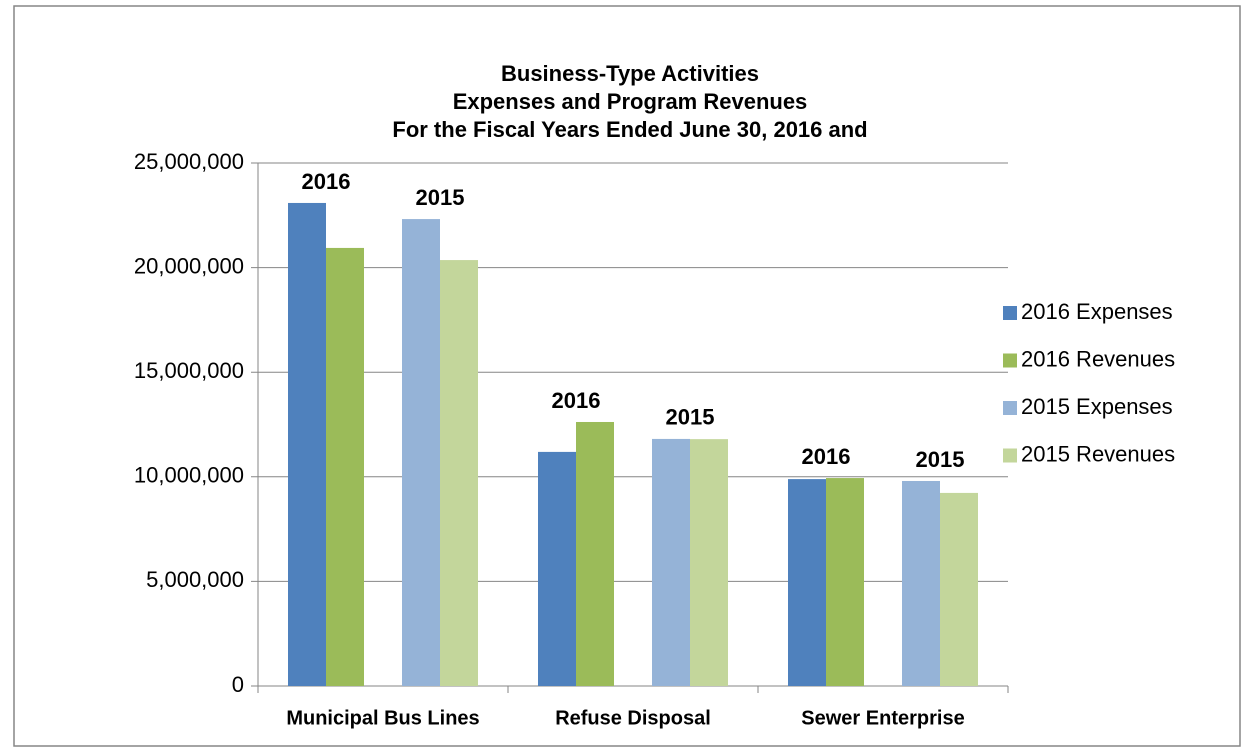 This screenshot has height=754, width=1254. I want to click on legend-label: 2015 Revenues, so click(1098, 453).